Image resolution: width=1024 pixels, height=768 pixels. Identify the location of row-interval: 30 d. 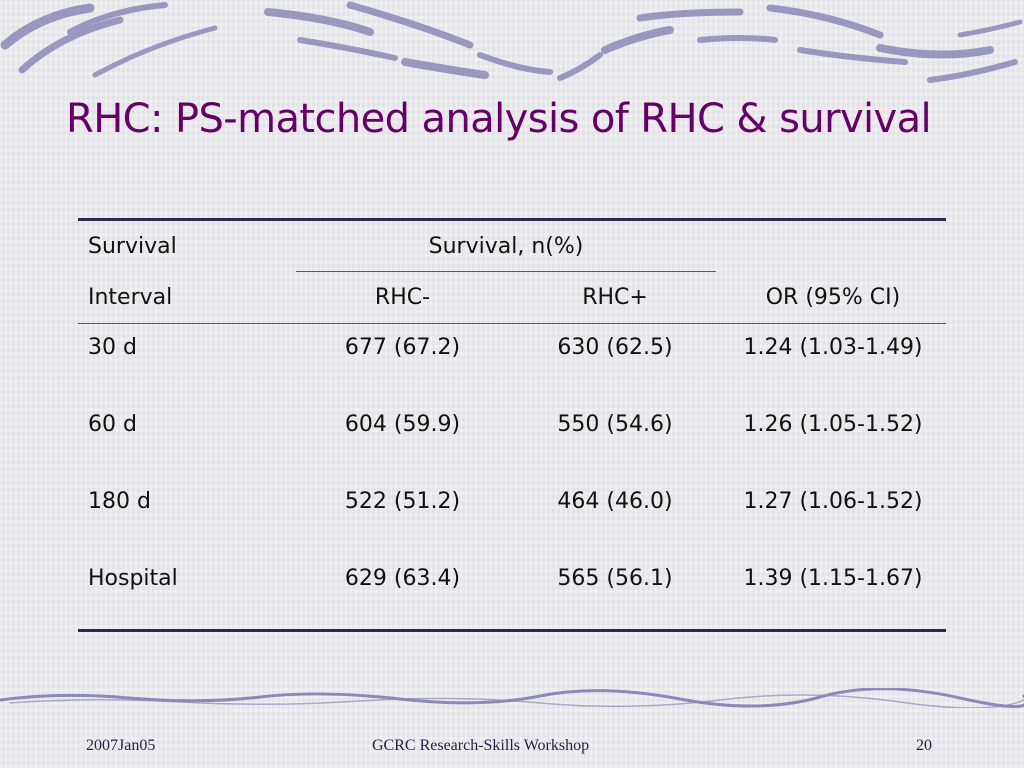
(112, 347).